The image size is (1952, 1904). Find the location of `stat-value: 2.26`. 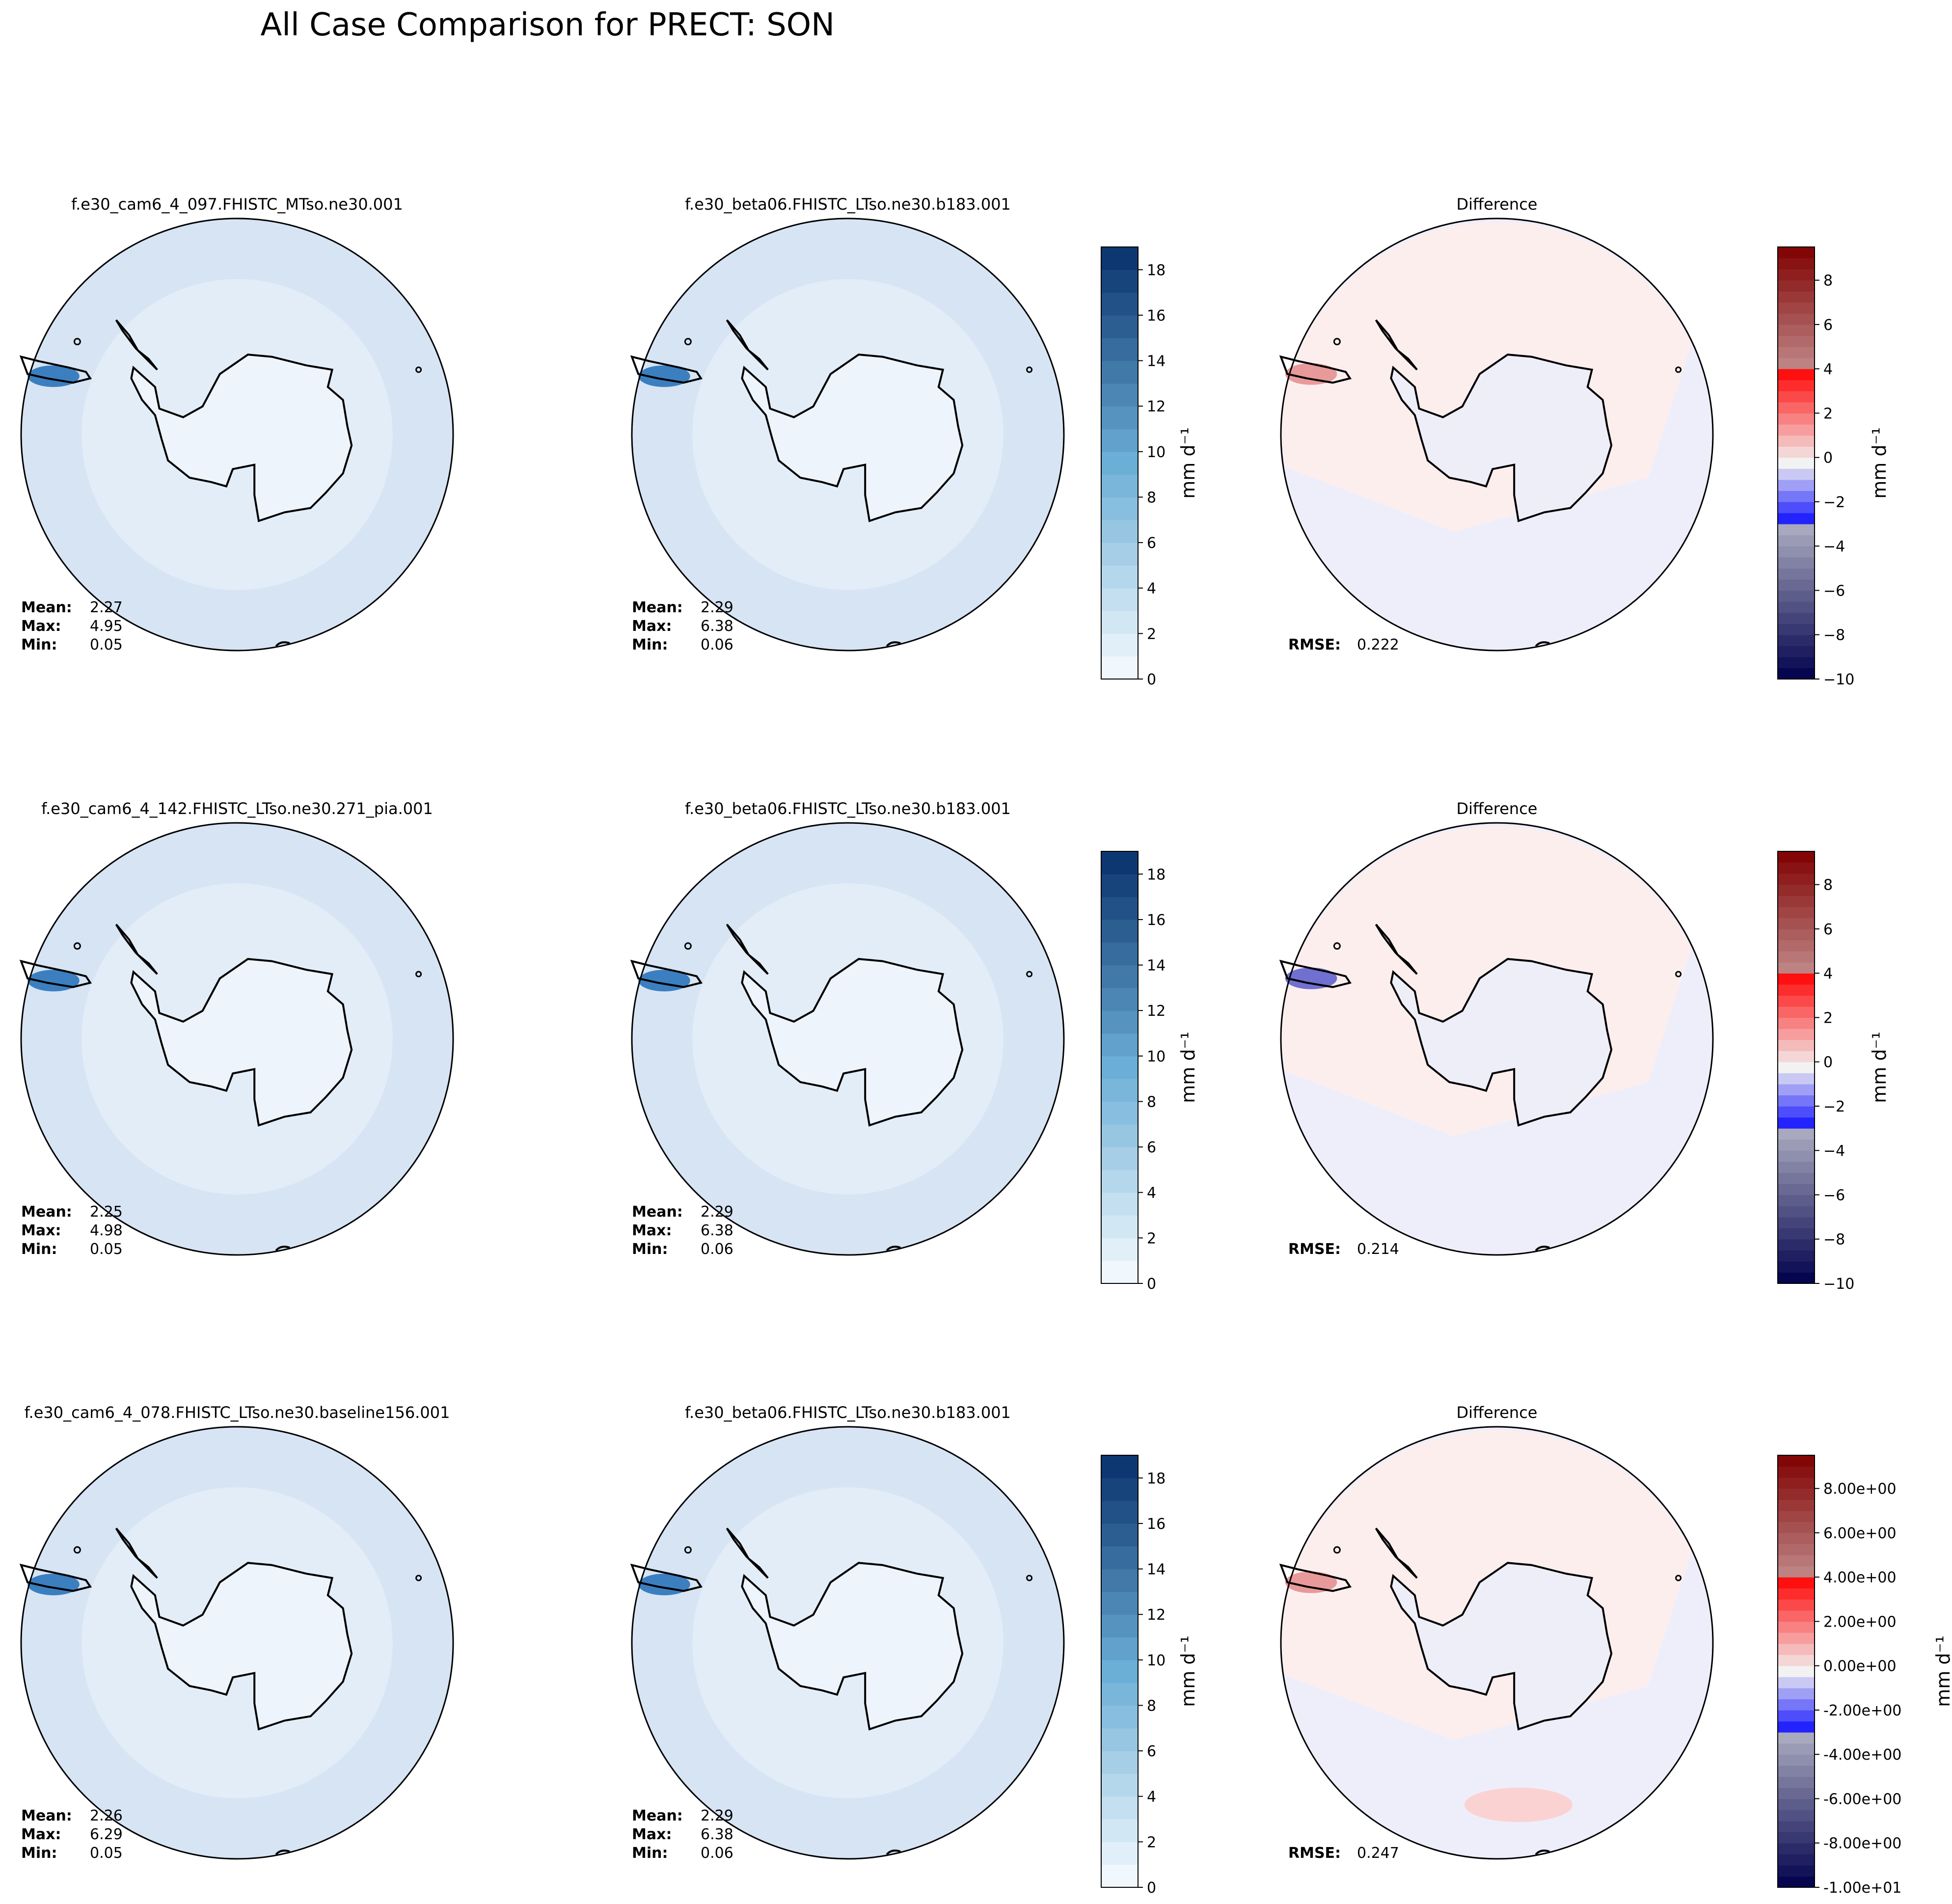

stat-value: 2.26 is located at coordinates (106, 1815).